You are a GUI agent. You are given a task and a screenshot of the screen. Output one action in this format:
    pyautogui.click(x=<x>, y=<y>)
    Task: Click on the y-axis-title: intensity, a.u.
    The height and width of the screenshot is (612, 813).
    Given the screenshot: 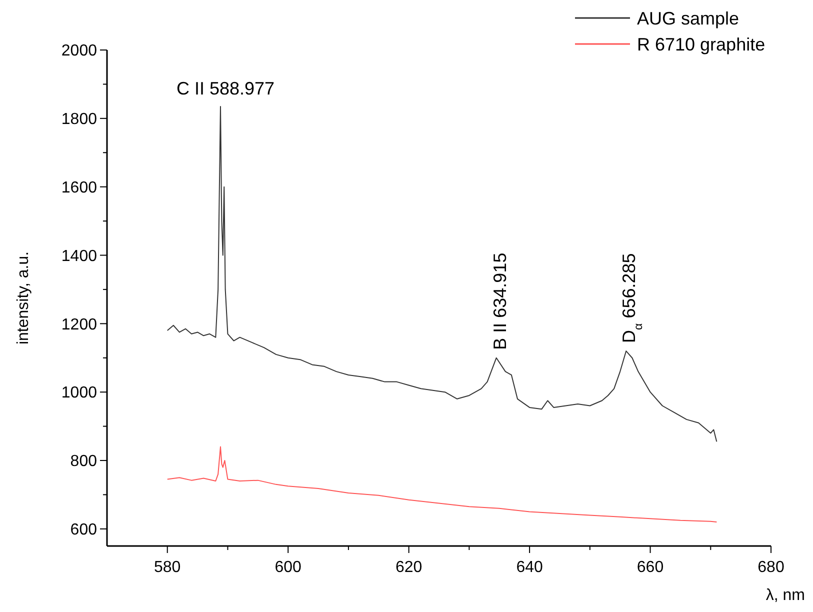 What is the action you would take?
    pyautogui.click(x=23, y=298)
    